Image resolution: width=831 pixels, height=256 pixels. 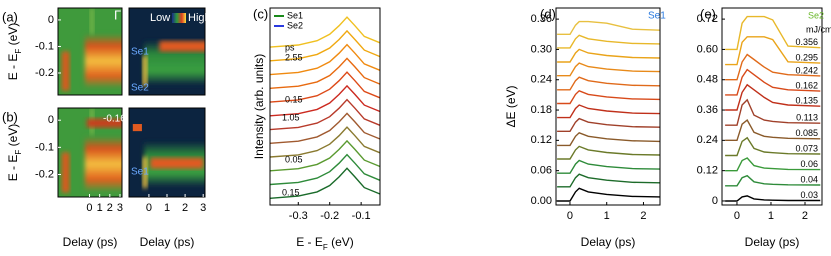 What do you see at coordinates (806, 133) in the screenshot?
I see `trace-label: 0.085` at bounding box center [806, 133].